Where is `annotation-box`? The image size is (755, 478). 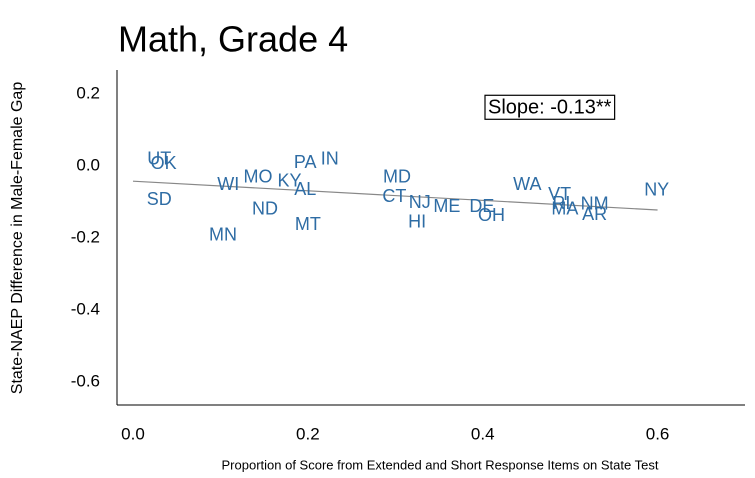 annotation-box is located at coordinates (550, 107).